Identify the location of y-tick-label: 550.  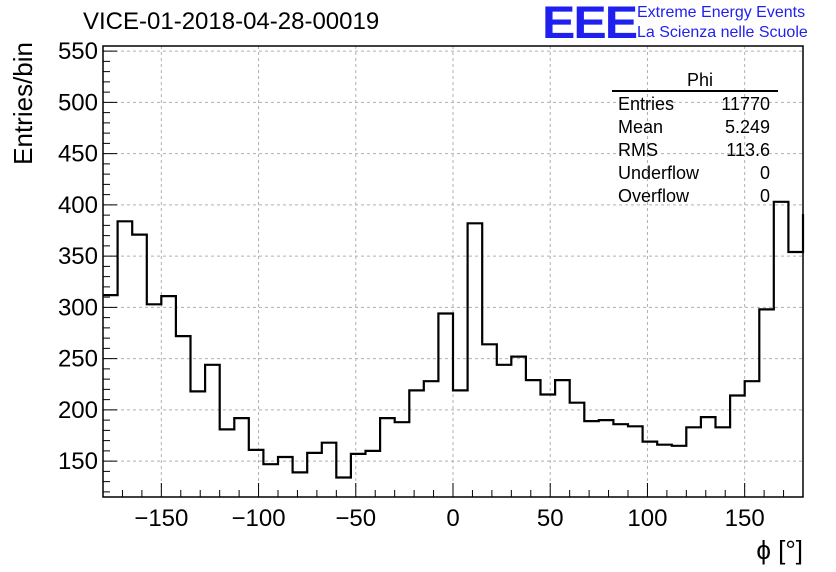
(78, 51).